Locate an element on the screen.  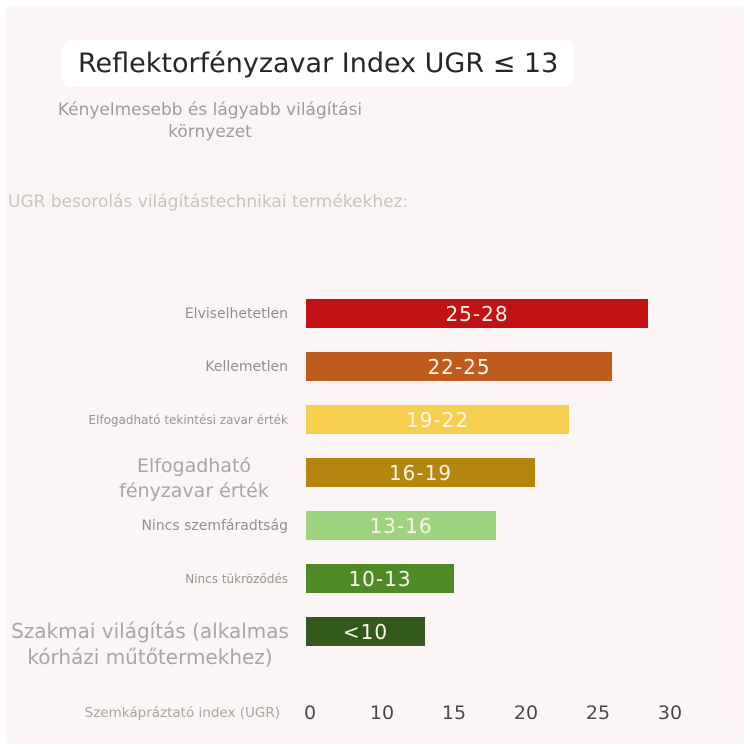
bar-value-label: <10 is located at coordinates (365, 631).